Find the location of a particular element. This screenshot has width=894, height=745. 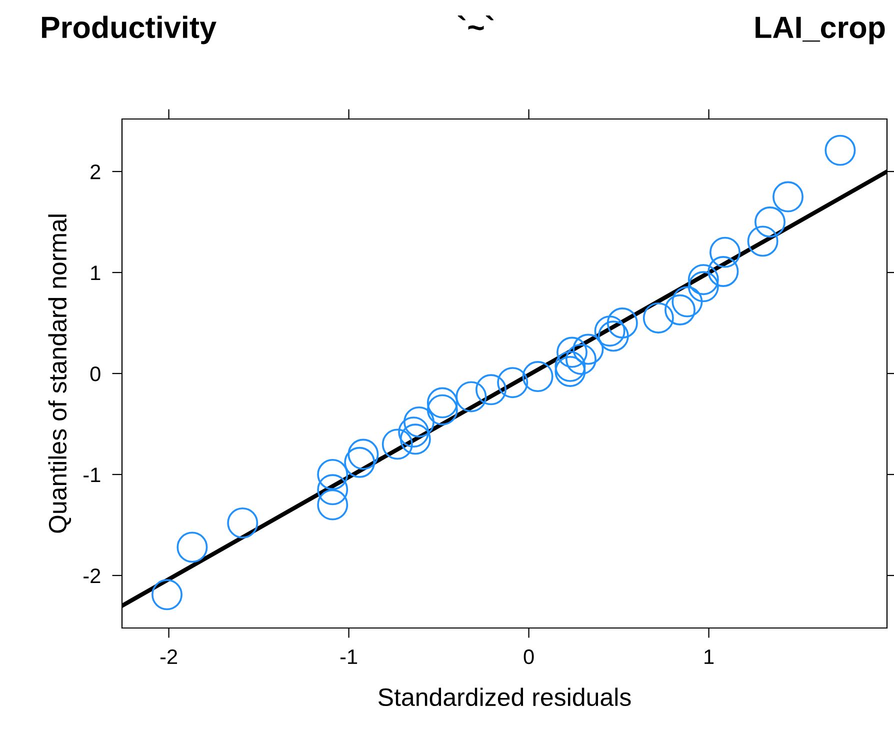

y-axis-title: Quantiles of standard normal is located at coordinates (60, 373).